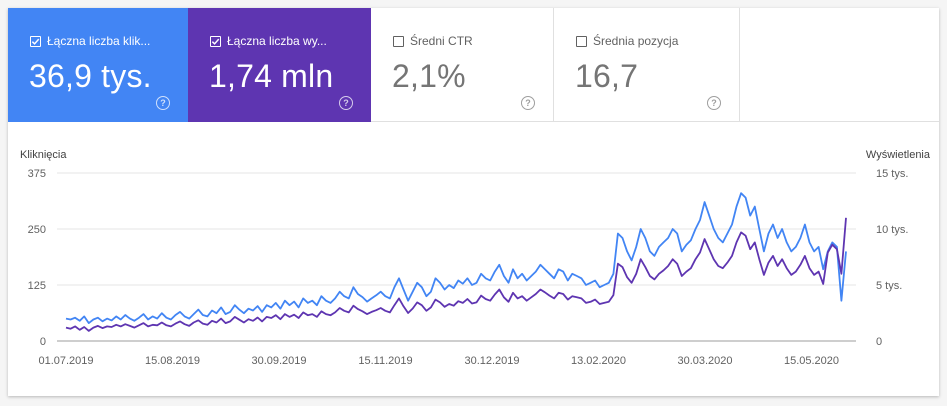 The image size is (947, 406). I want to click on x-tick-label: 15.11.2019, so click(385, 361).